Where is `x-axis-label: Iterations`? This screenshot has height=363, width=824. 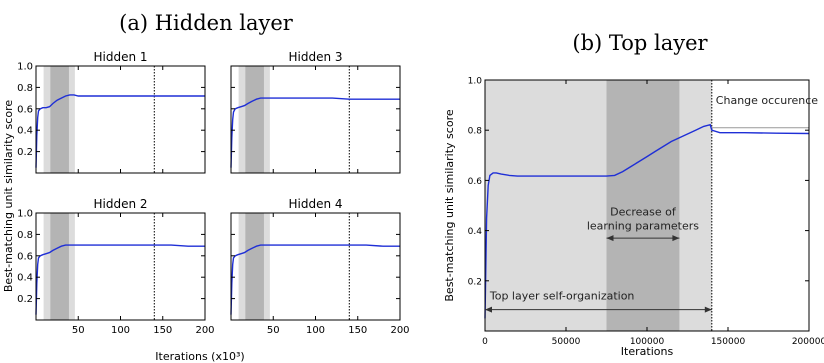 x-axis-label: Iterations is located at coordinates (647, 351).